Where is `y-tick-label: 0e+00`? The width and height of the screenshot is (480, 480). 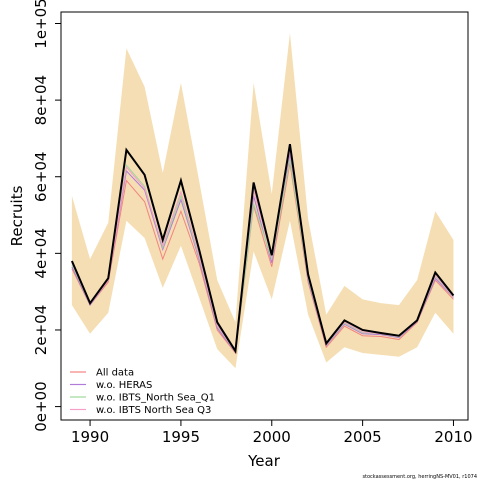 y-tick-label: 0e+00 is located at coordinates (41, 406).